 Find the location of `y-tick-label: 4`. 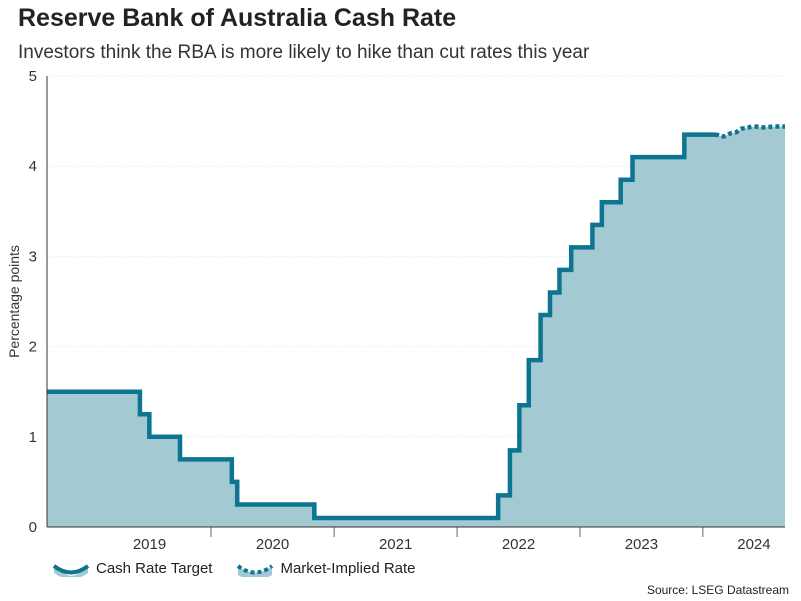

y-tick-label: 4 is located at coordinates (33, 166).